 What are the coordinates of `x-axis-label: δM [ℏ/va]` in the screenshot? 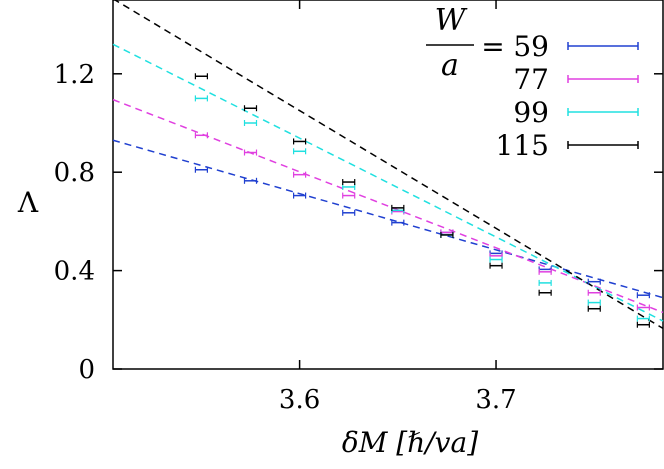 It's located at (410, 442).